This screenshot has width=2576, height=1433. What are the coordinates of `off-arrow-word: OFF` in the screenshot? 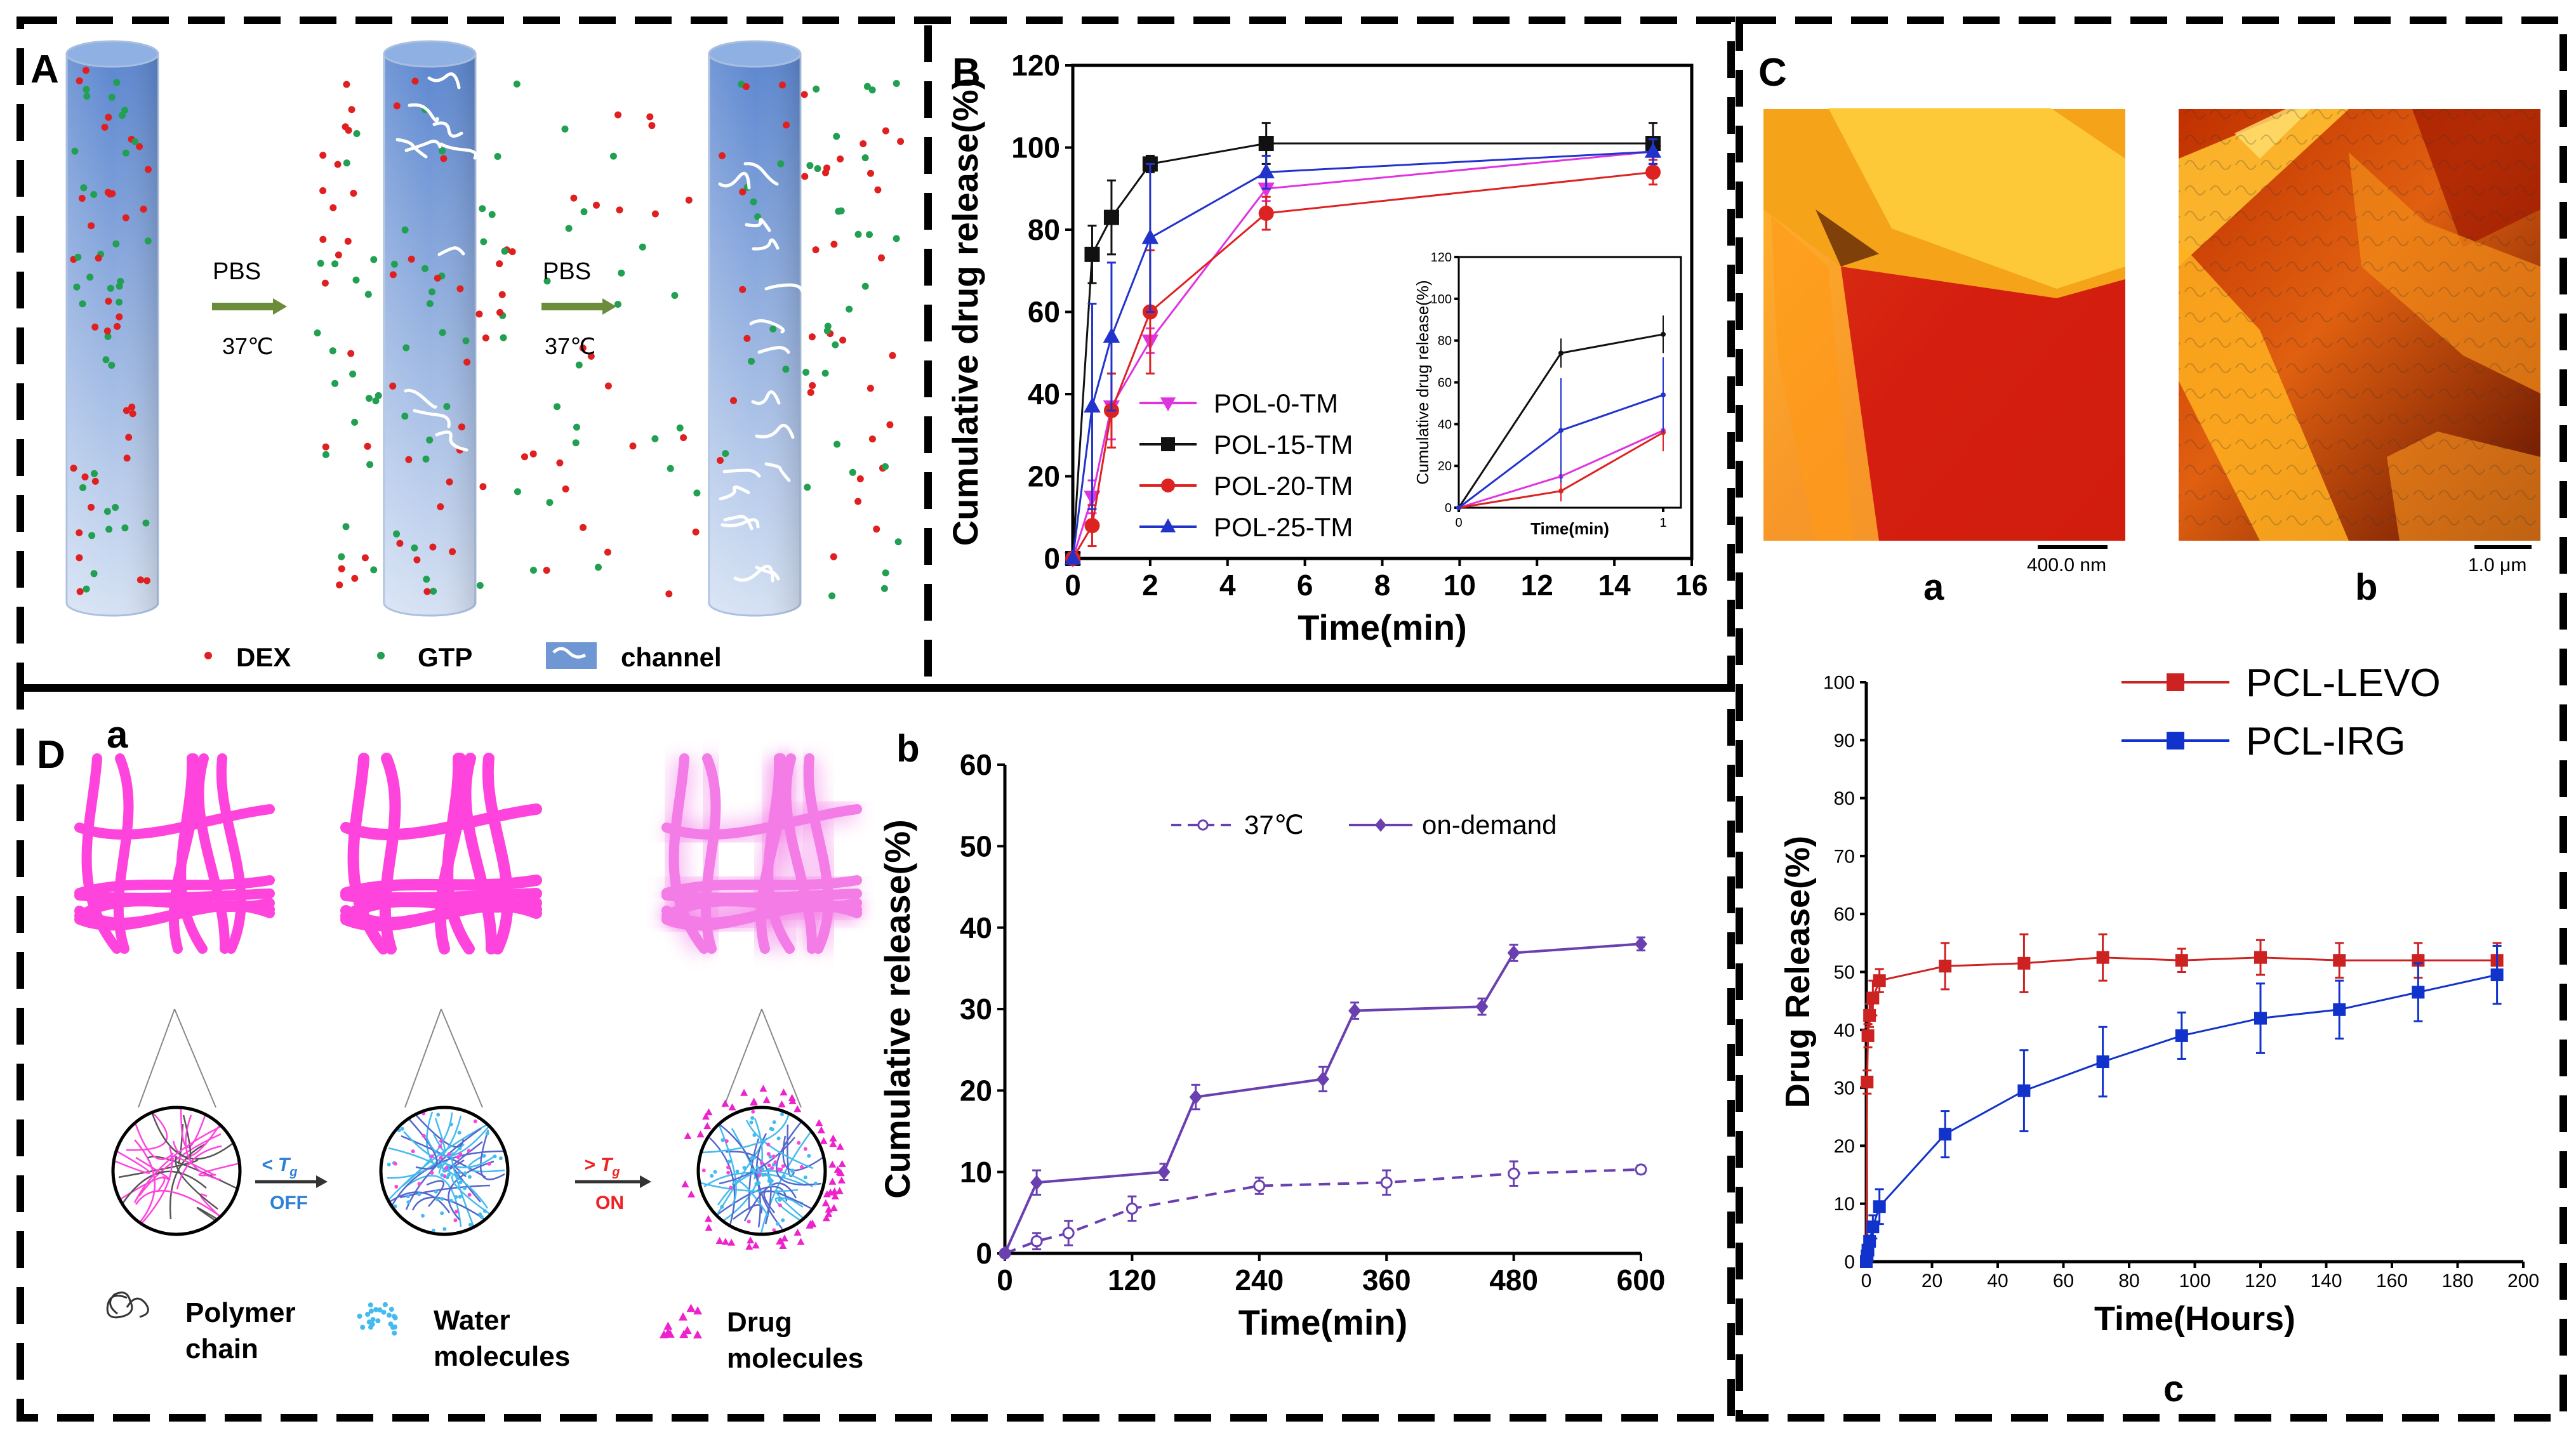 It's located at (289, 1202).